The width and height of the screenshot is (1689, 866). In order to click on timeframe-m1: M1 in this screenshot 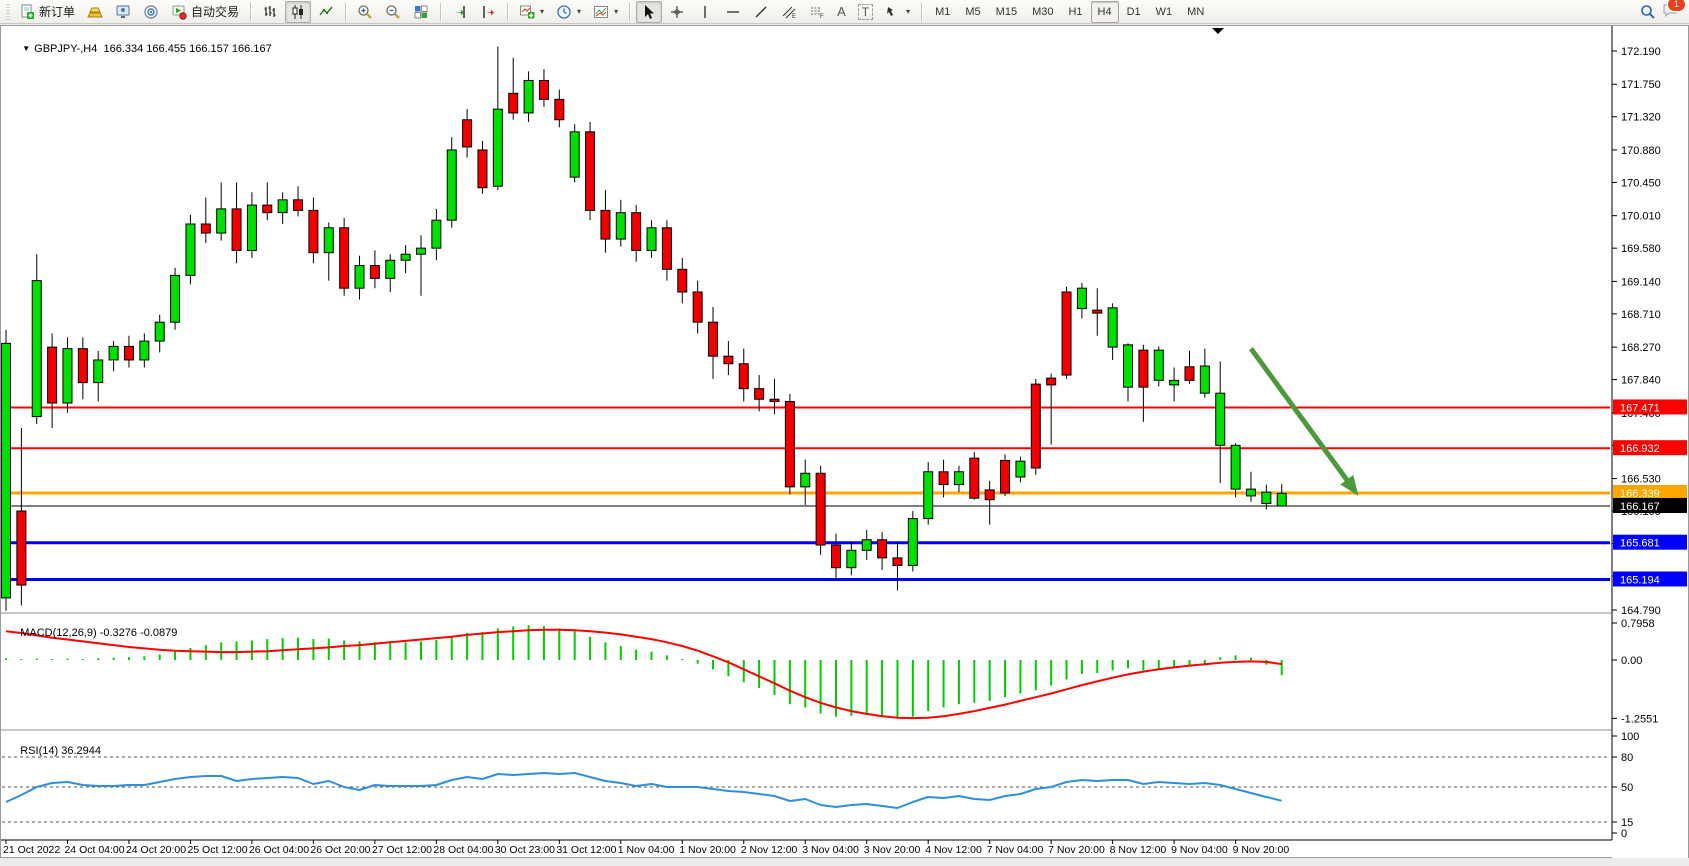, I will do `click(943, 11)`.